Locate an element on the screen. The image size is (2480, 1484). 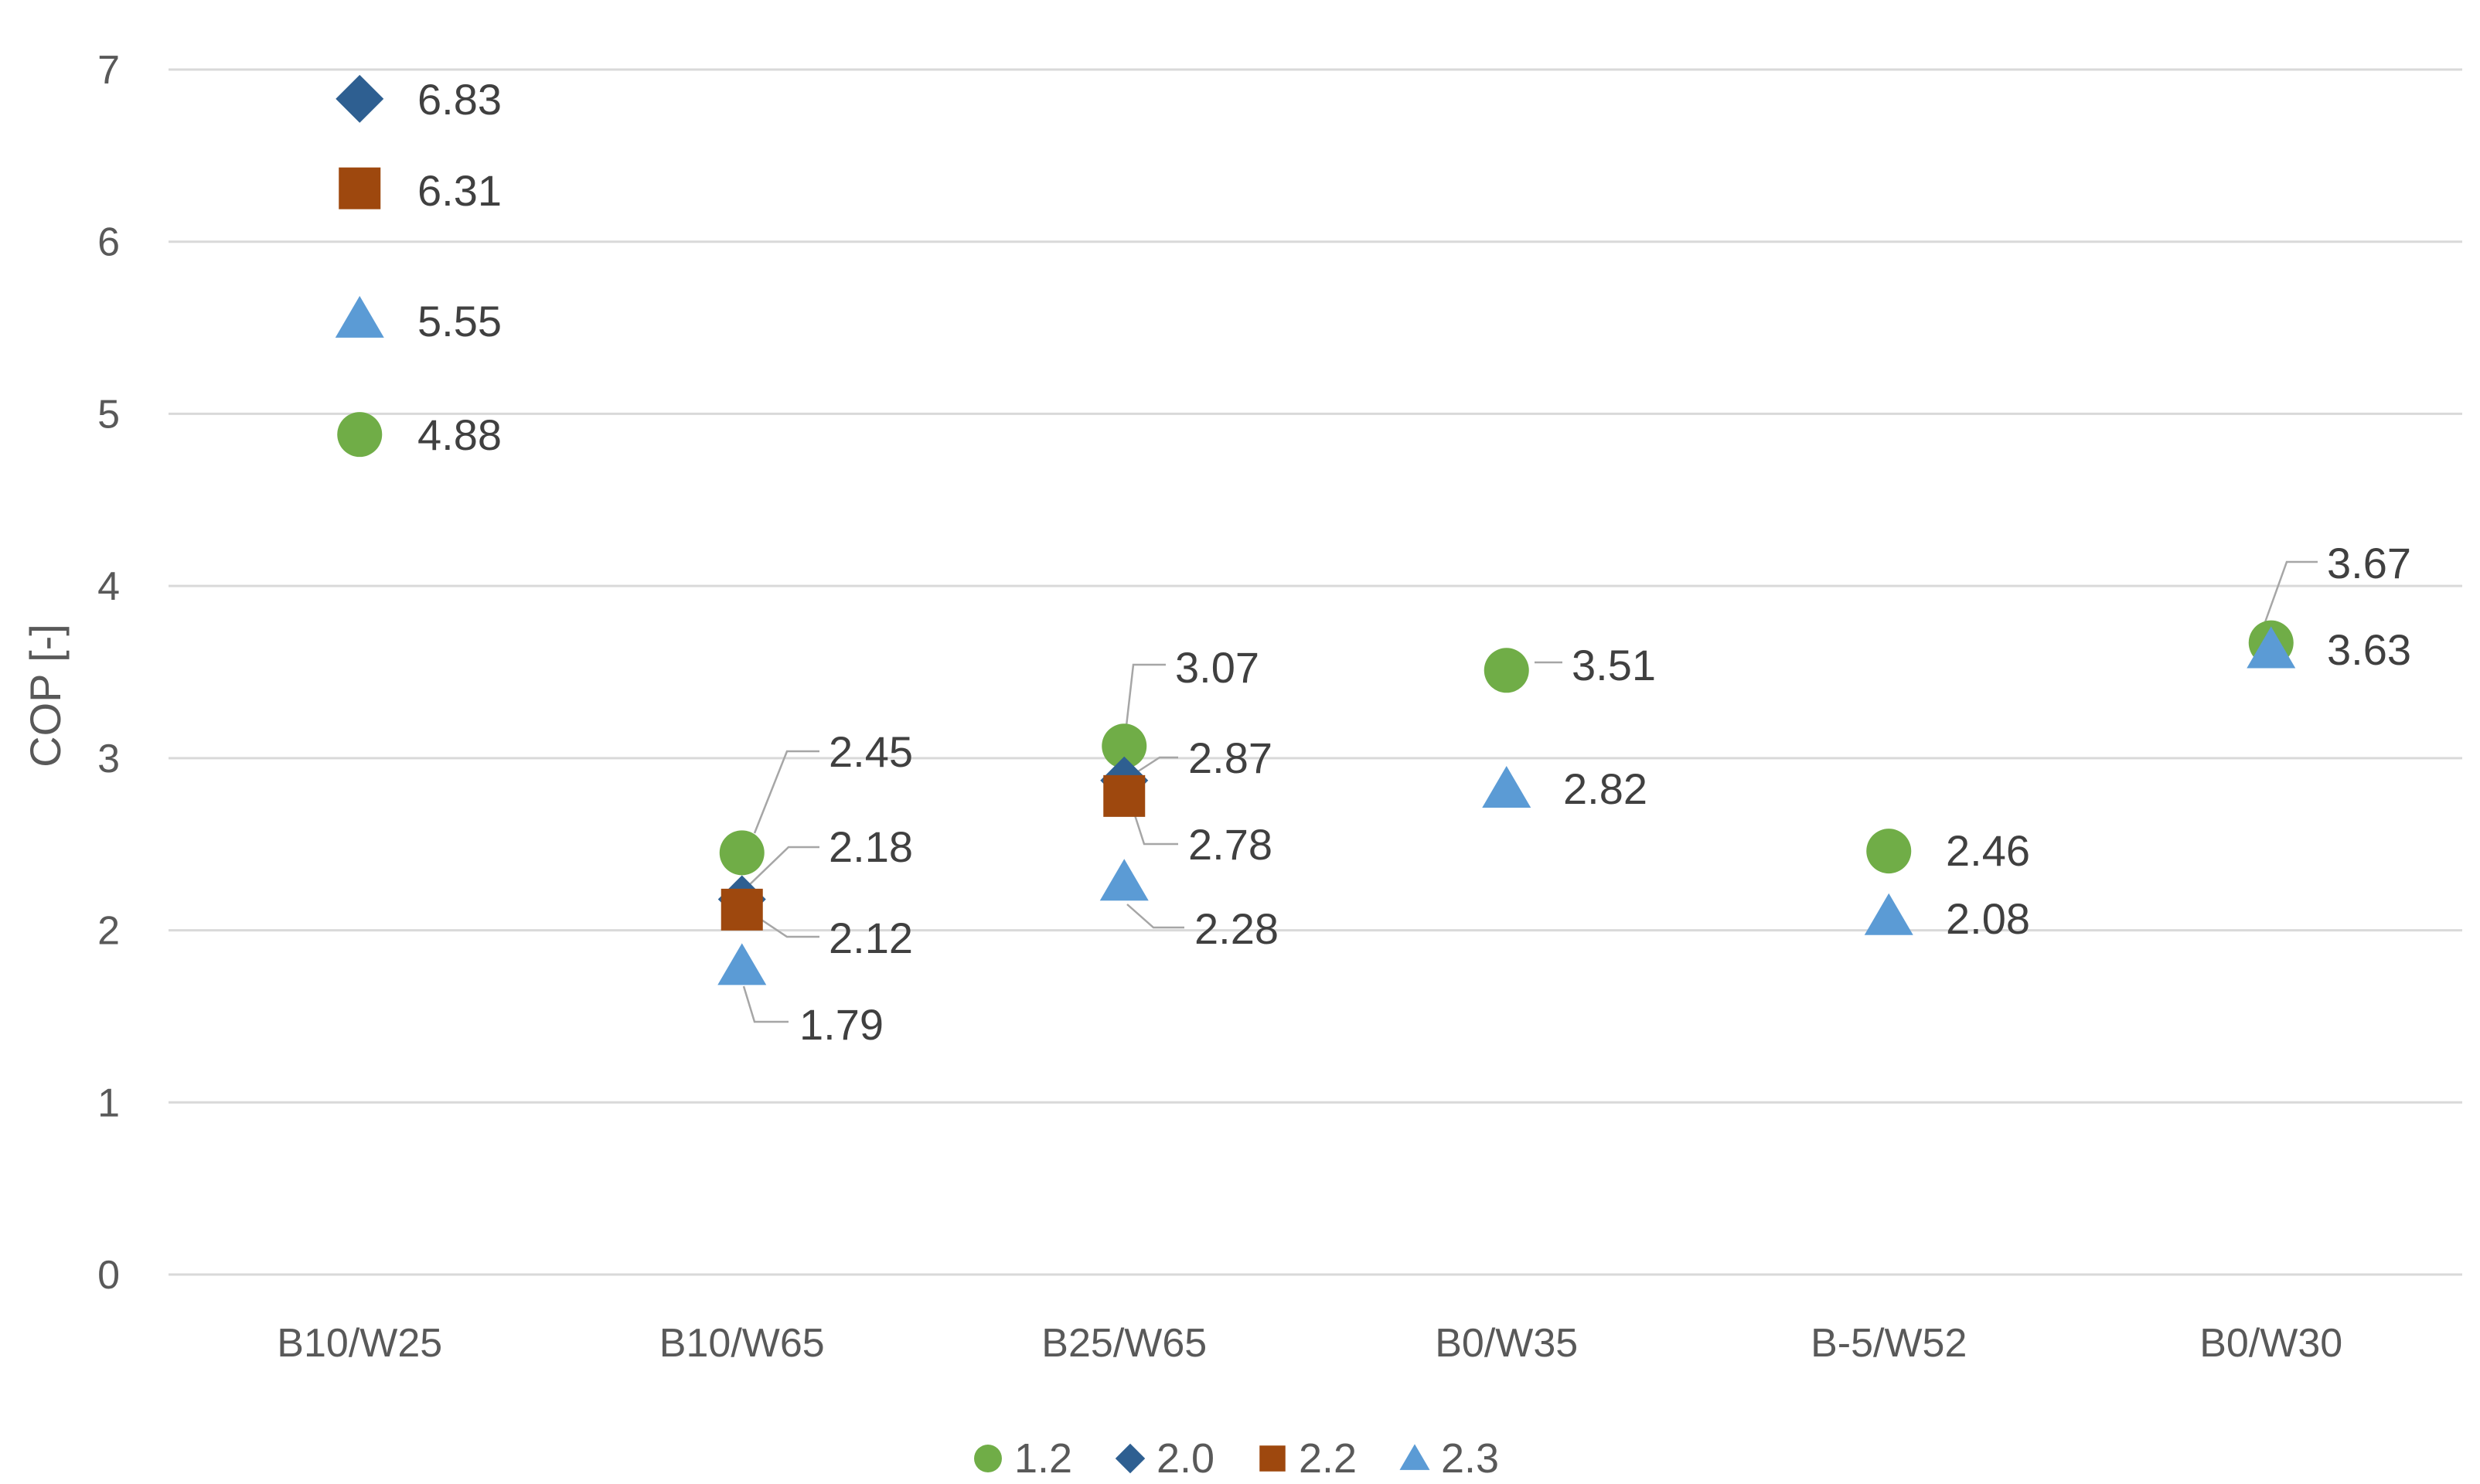
marker-series-2-2-b10-w65 is located at coordinates (741, 909).